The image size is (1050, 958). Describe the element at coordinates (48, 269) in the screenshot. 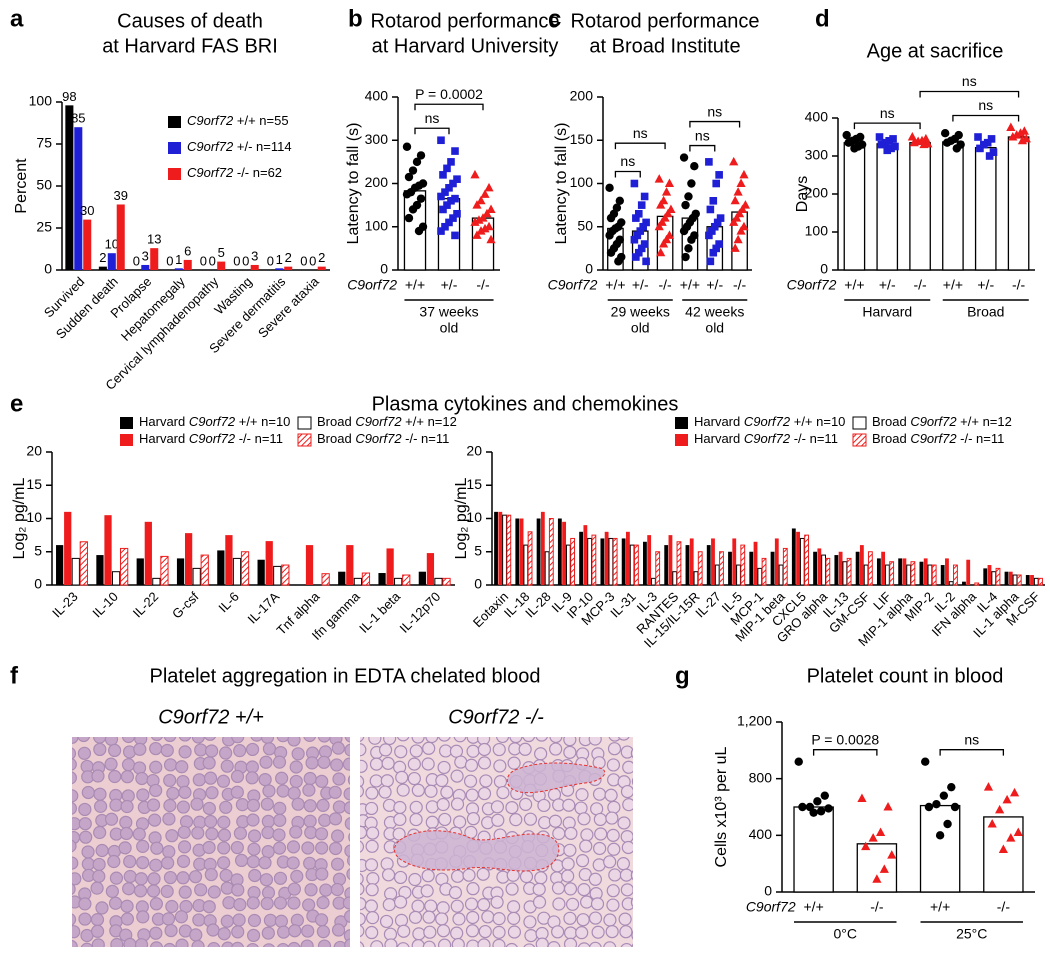

I see `y-tick-label: 0` at that location.